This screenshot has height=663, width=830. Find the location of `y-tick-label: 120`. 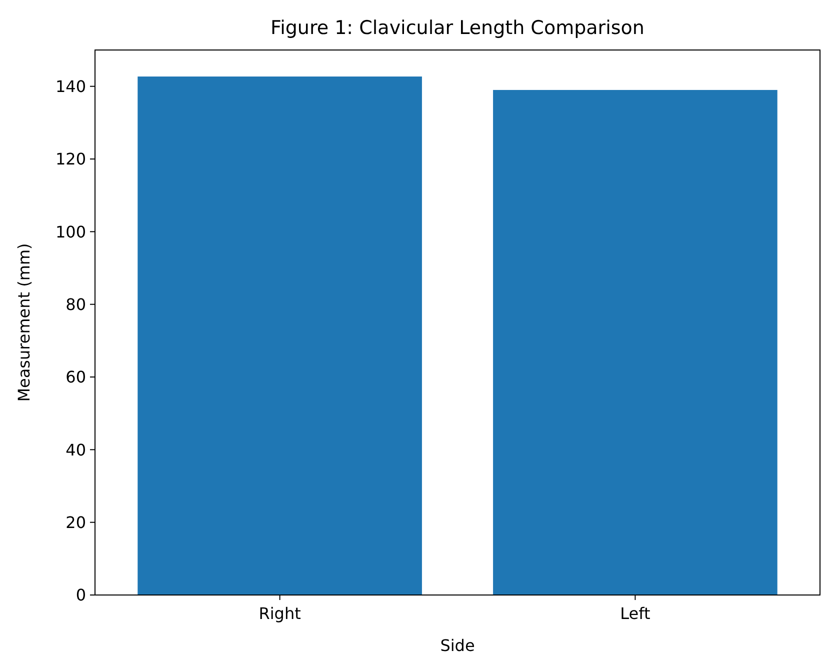

y-tick-label: 120 is located at coordinates (70, 159).